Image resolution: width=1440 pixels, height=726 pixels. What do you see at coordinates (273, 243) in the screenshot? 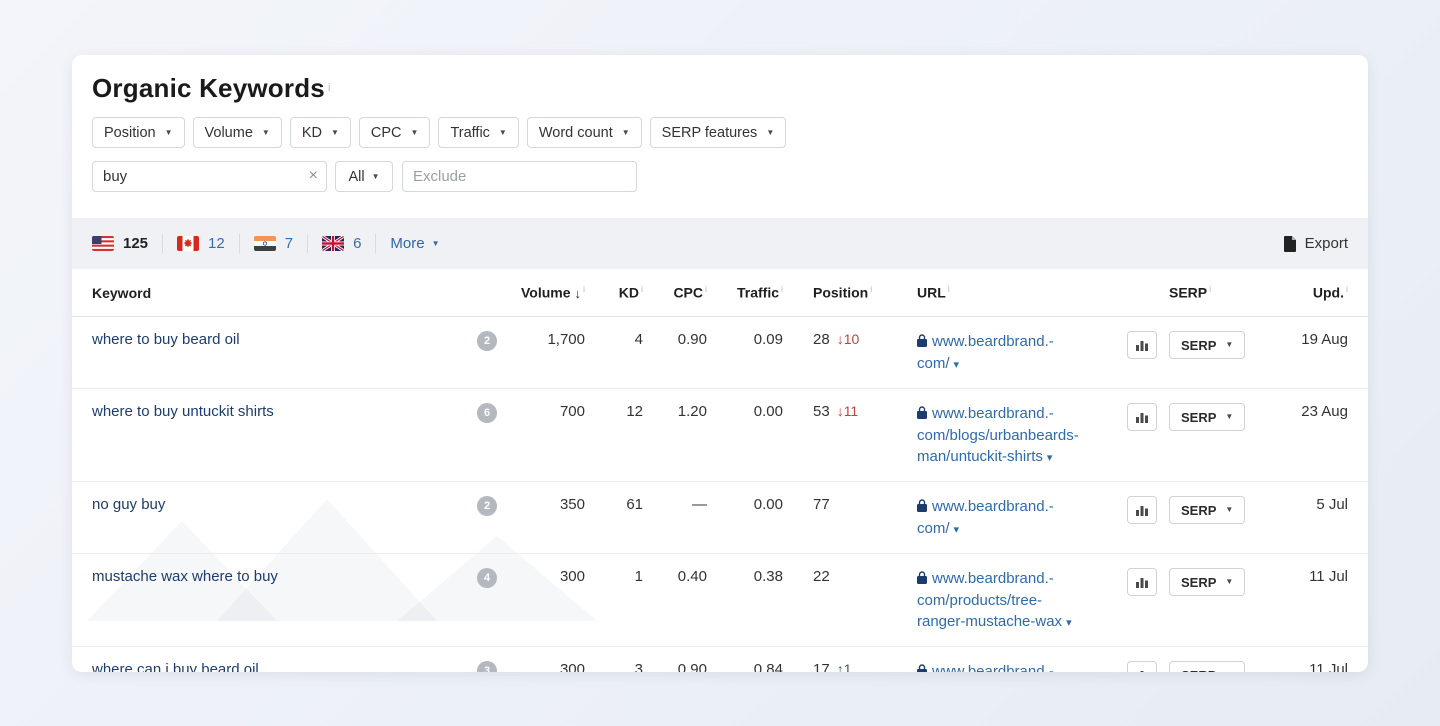
I see `country-tab-india: 7` at bounding box center [273, 243].